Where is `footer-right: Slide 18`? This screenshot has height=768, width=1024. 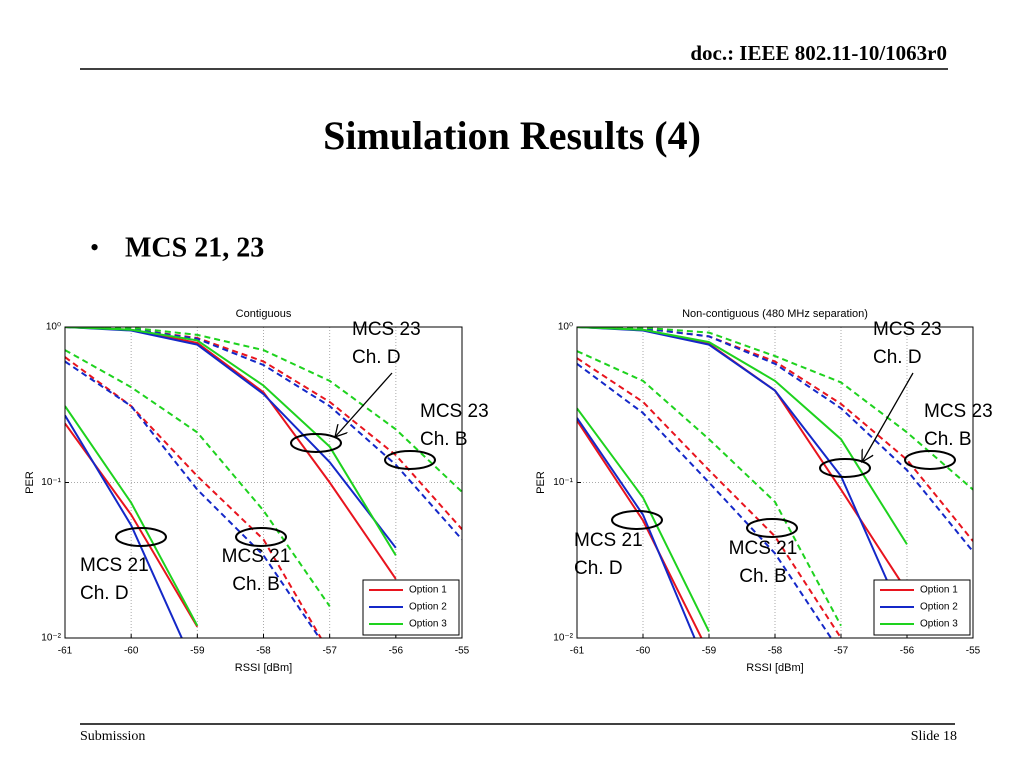 footer-right: Slide 18 is located at coordinates (934, 736).